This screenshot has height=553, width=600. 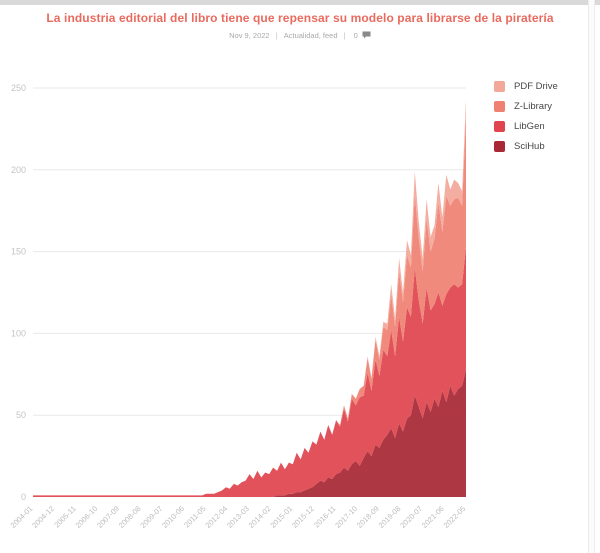 What do you see at coordinates (281, 517) in the screenshot?
I see `x-tick-label: 2015-01` at bounding box center [281, 517].